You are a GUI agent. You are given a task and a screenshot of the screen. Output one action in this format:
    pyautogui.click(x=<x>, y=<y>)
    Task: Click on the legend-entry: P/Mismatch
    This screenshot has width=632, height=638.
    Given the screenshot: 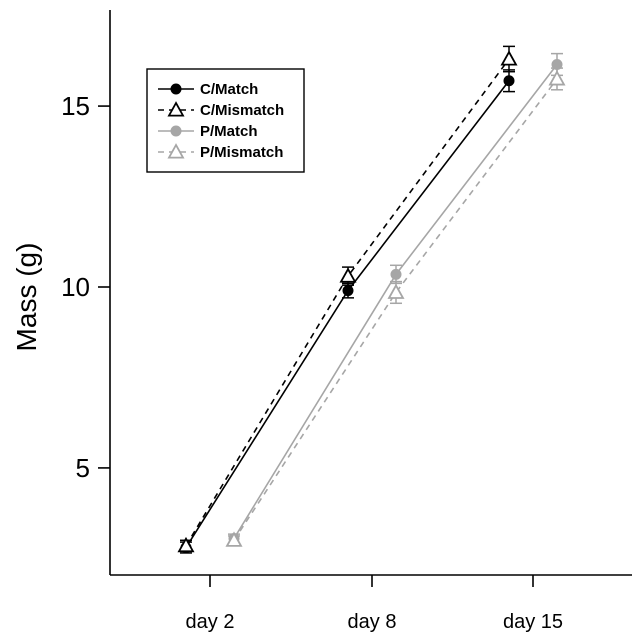 What is the action you would take?
    pyautogui.click(x=220, y=152)
    